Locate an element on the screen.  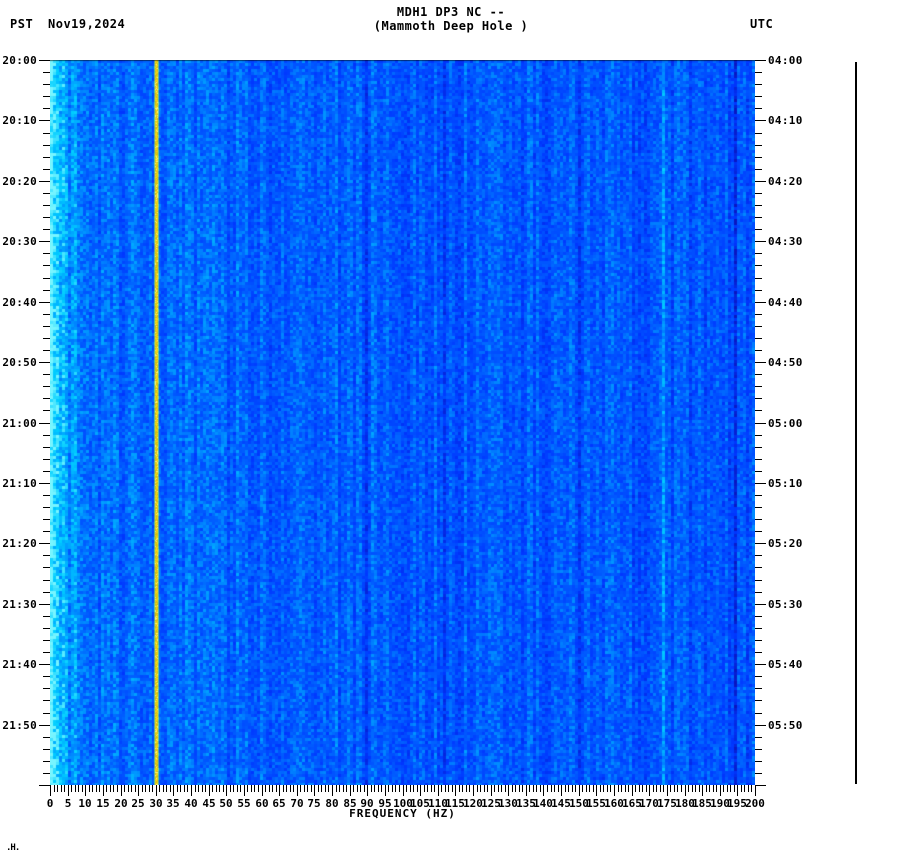
tick-label-frequency: 85 is located at coordinates (350, 803).